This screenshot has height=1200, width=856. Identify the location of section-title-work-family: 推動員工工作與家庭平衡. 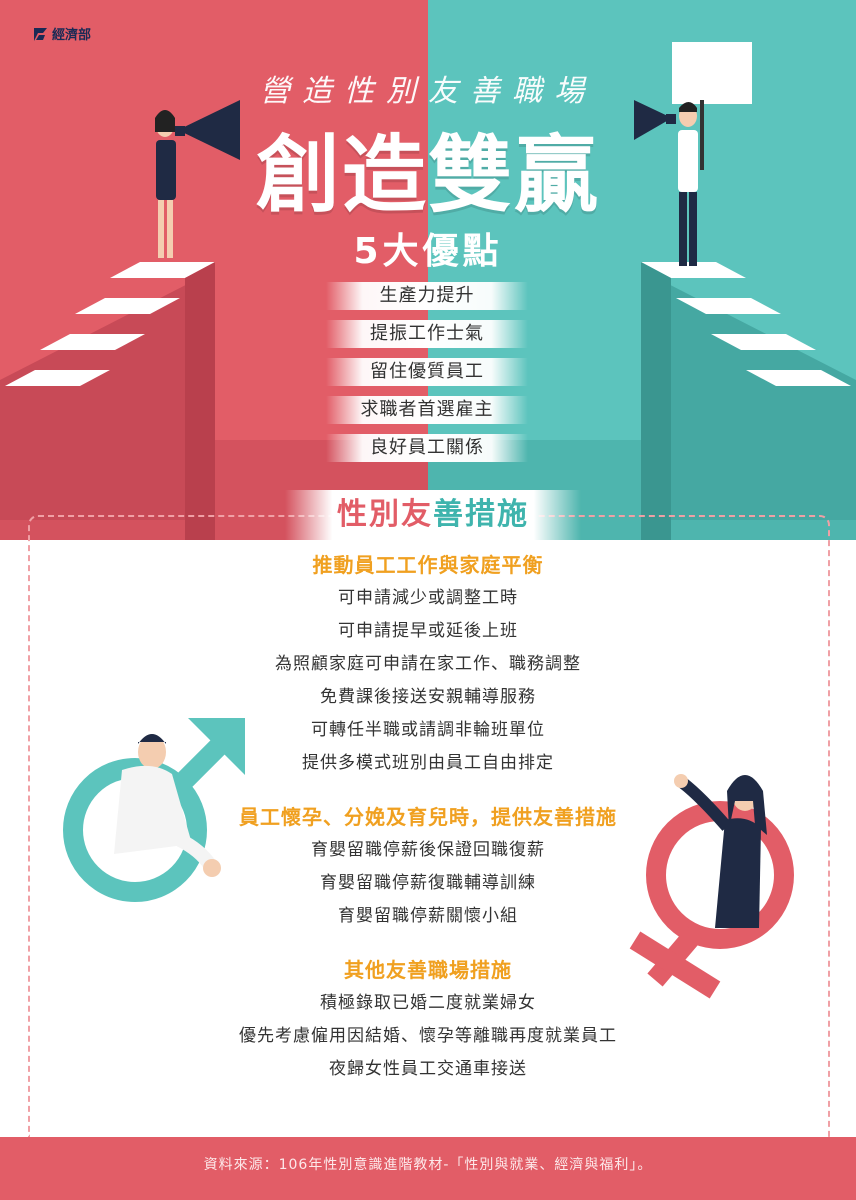
(428, 565).